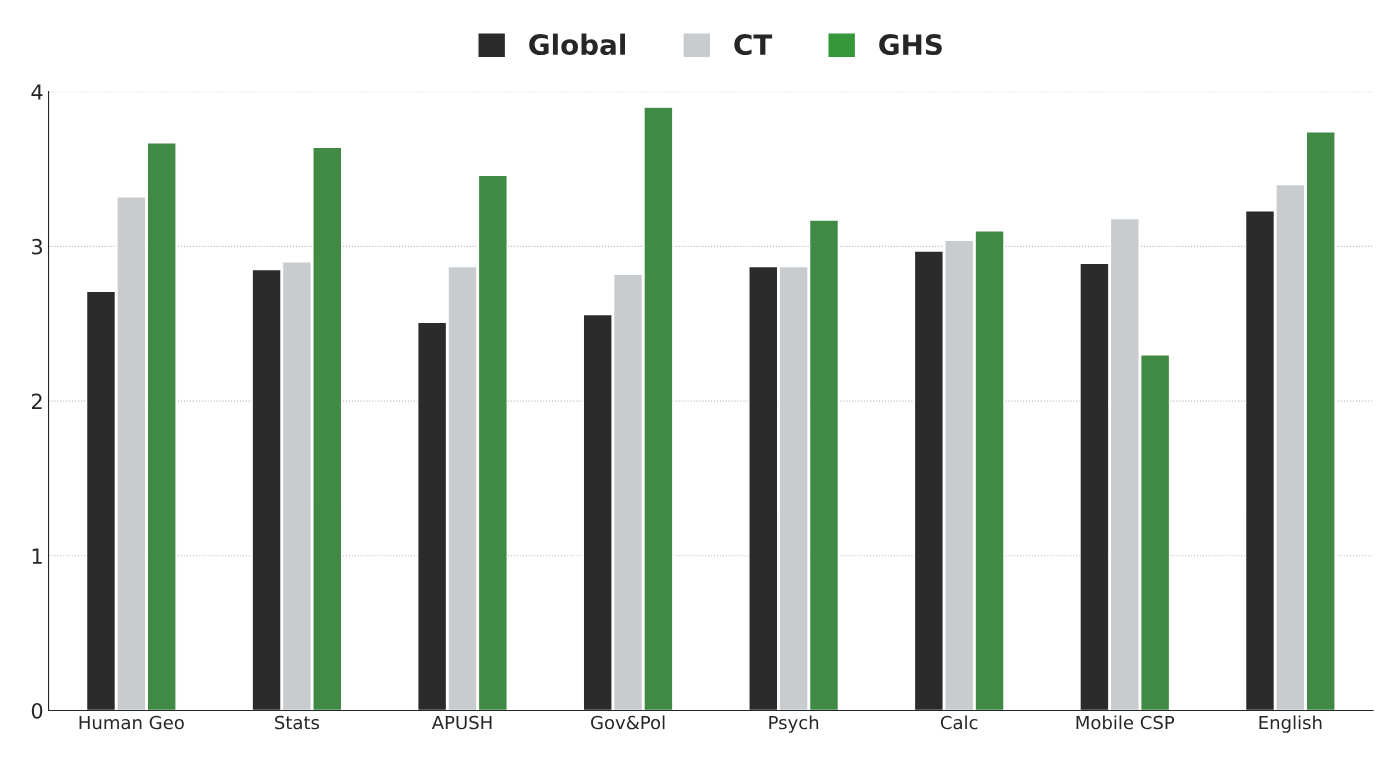 Image resolution: width=1387 pixels, height=764 pixels. I want to click on legend-label: CT, so click(753, 45).